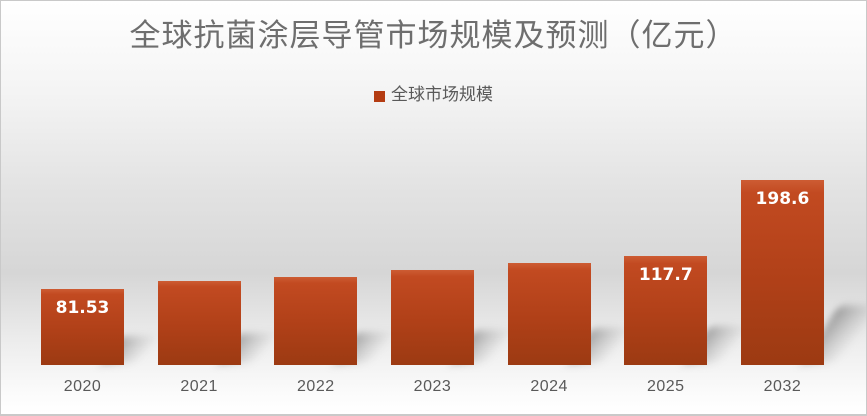 The width and height of the screenshot is (867, 416). What do you see at coordinates (316, 386) in the screenshot?
I see `x-axis-label: 2022` at bounding box center [316, 386].